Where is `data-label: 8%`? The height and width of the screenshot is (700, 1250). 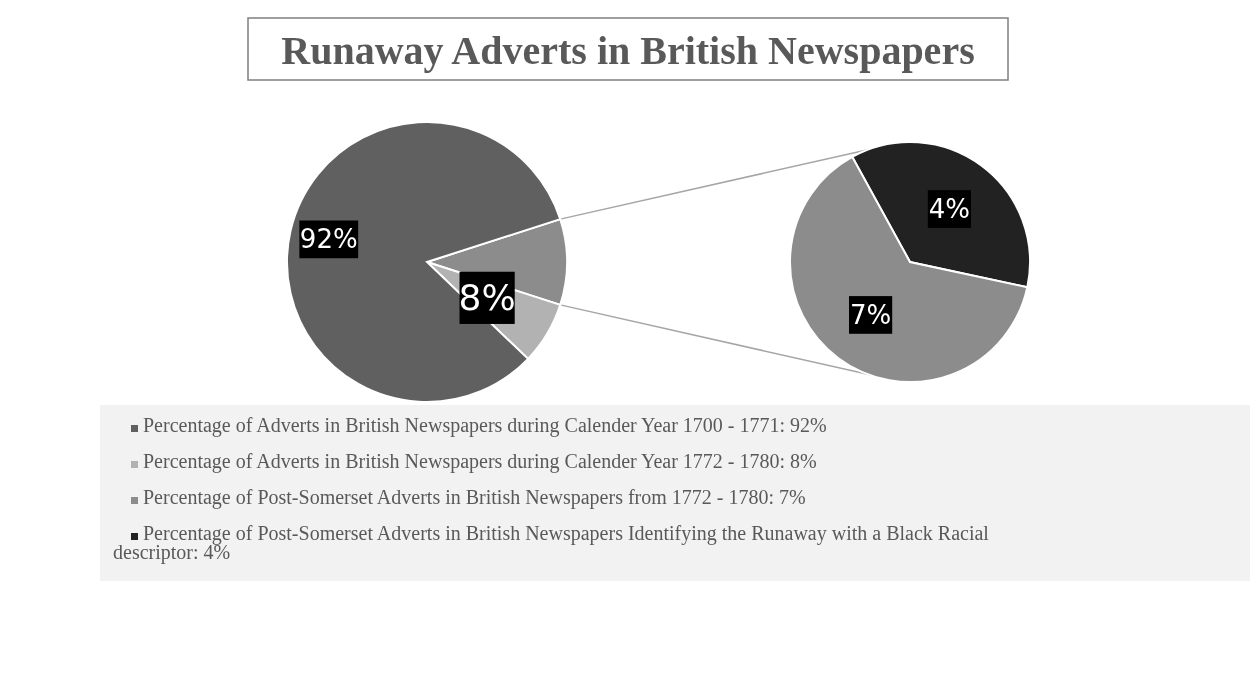
data-label: 8% is located at coordinates (487, 298).